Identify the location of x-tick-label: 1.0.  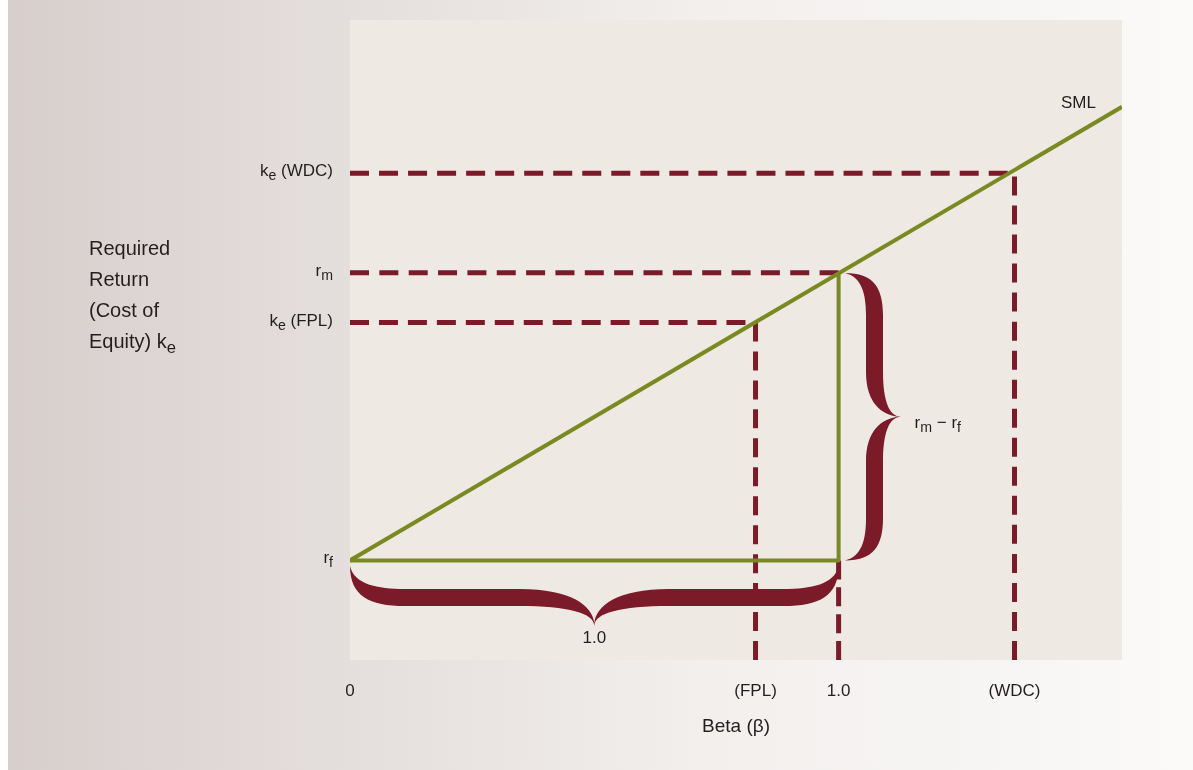
(838, 690).